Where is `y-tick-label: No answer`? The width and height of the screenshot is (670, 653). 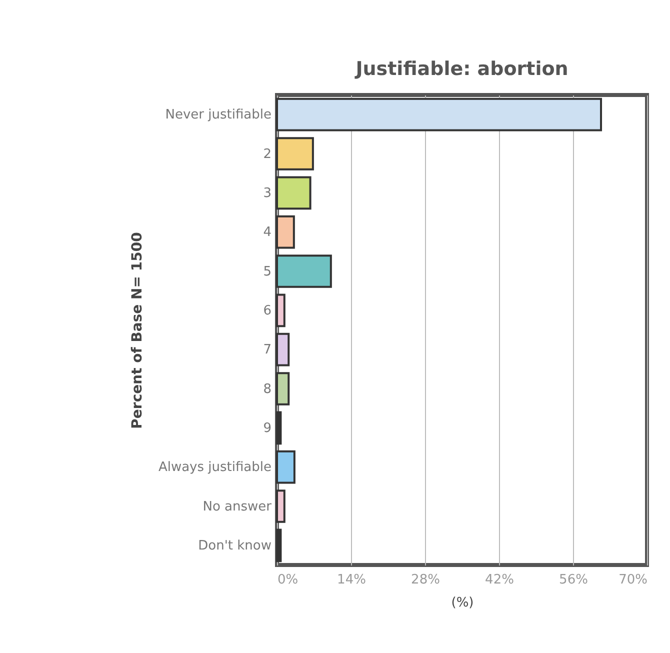
y-tick-label: No answer is located at coordinates (237, 506).